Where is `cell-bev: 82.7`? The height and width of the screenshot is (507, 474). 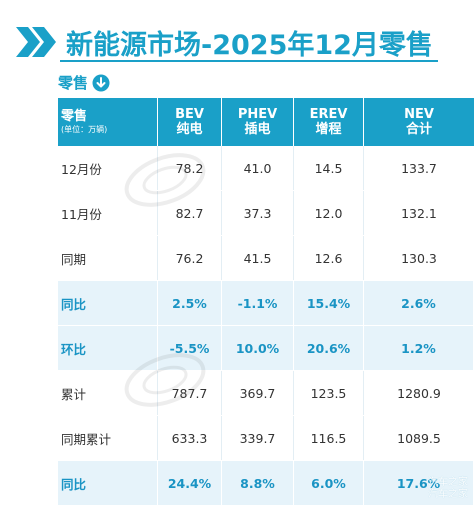 cell-bev: 82.7 is located at coordinates (190, 213).